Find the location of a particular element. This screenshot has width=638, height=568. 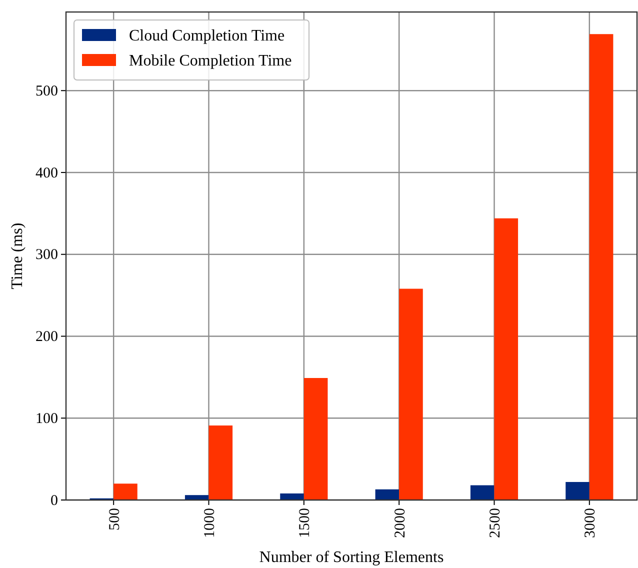

y-tick-label: 100 is located at coordinates (47, 418).